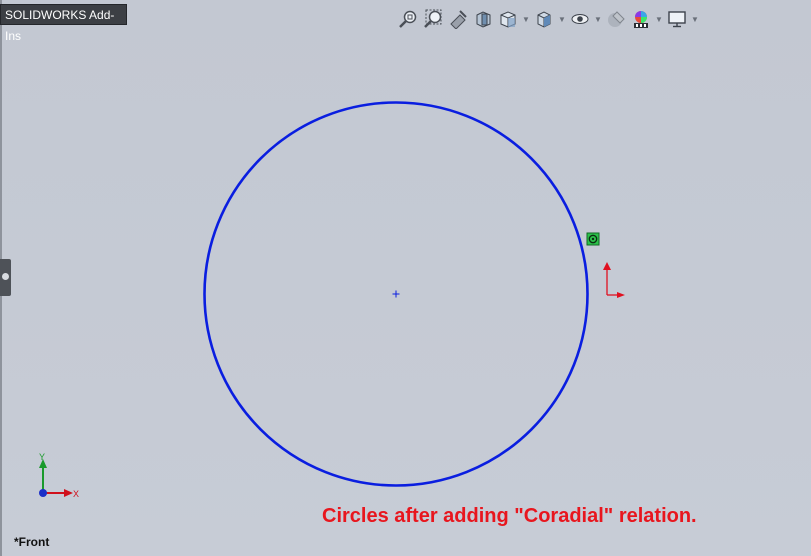 Image resolution: width=811 pixels, height=556 pixels. Describe the element at coordinates (42, 457) in the screenshot. I see `triad-y-label: Y` at that location.